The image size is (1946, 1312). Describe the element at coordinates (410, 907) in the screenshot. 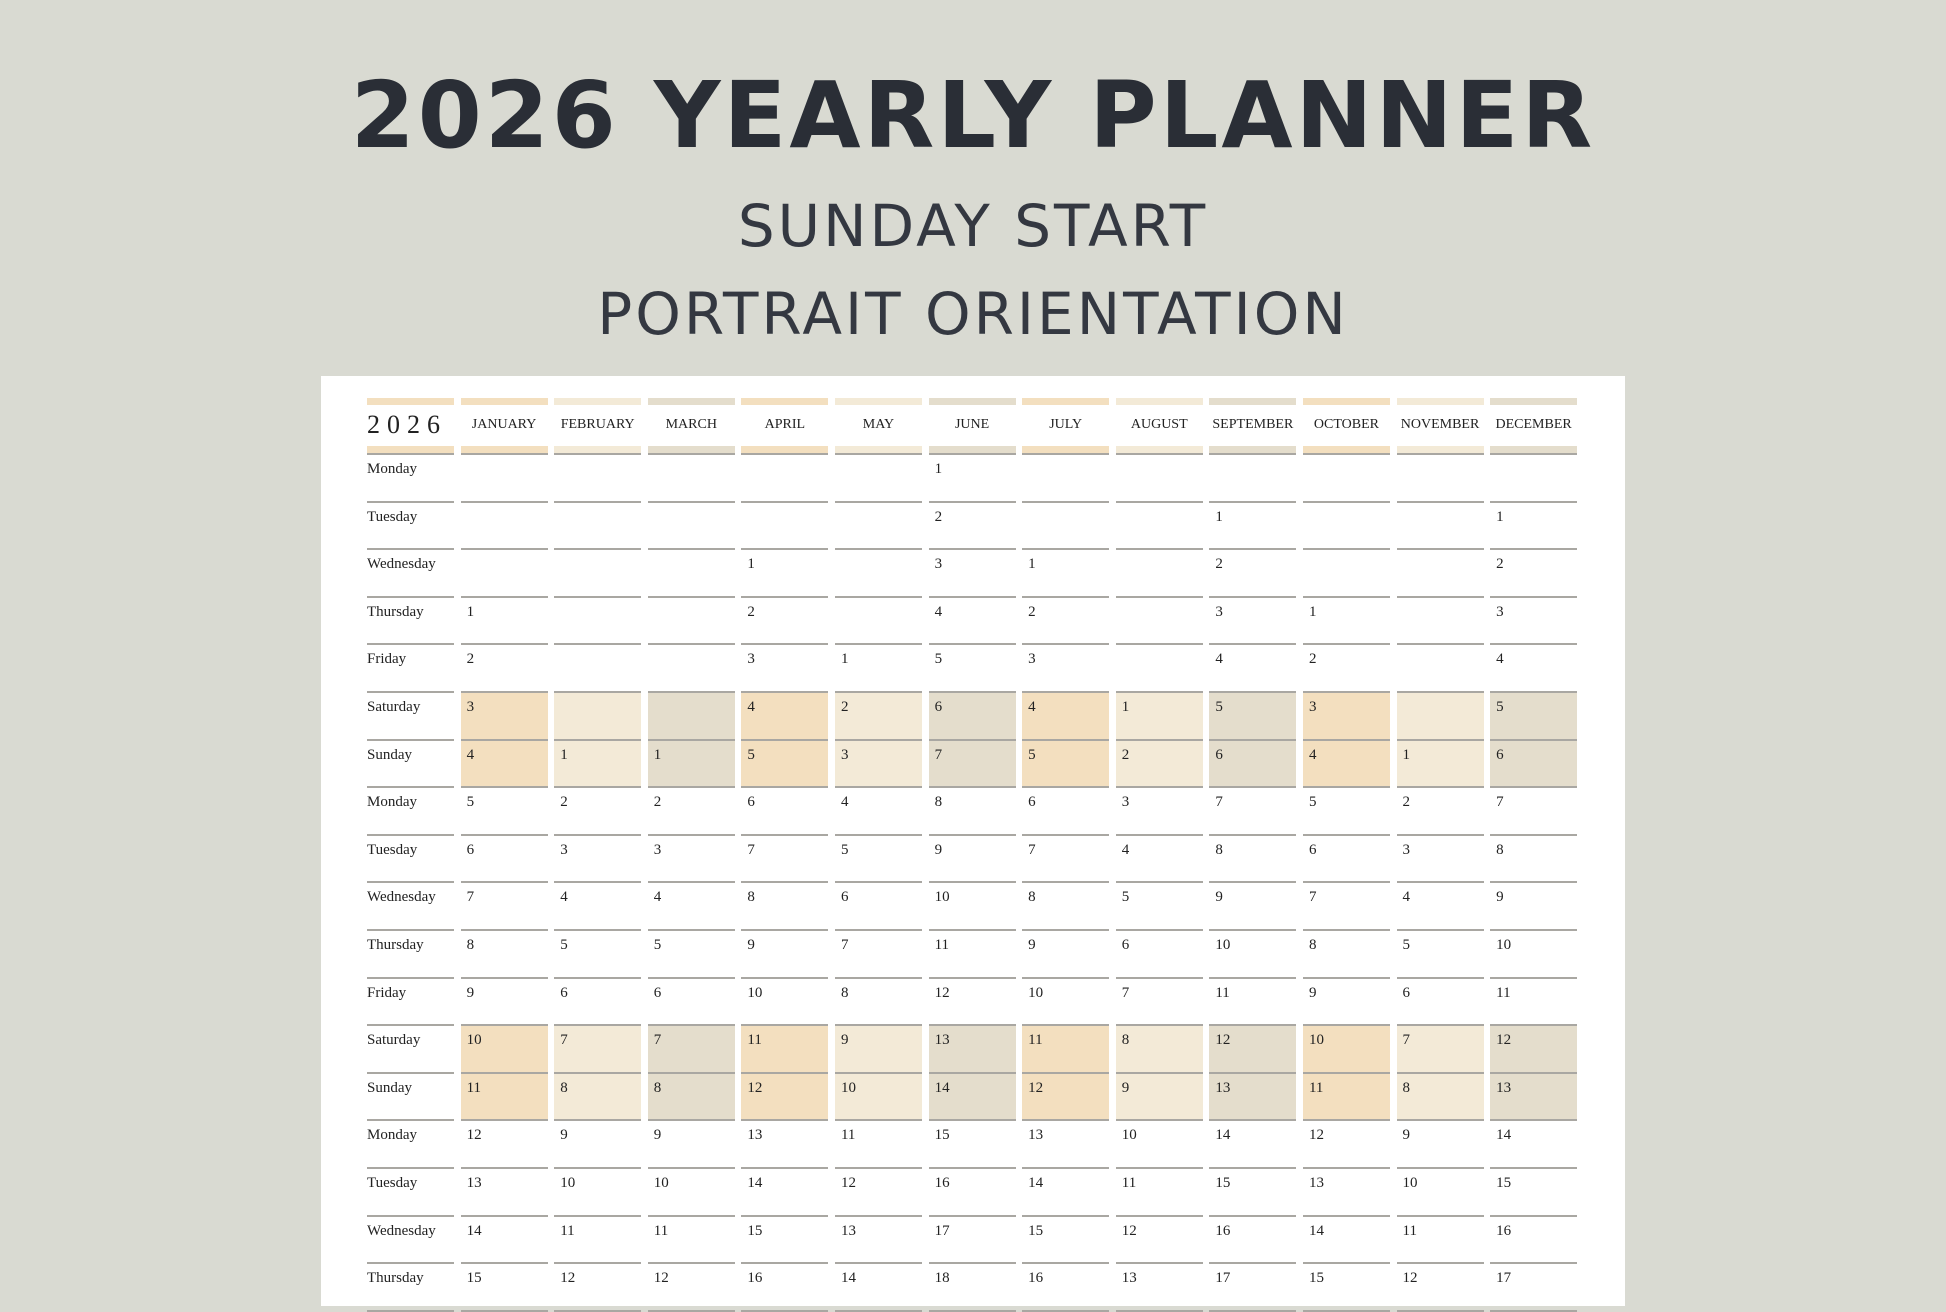

I see `weekday-label: Wednesday` at that location.